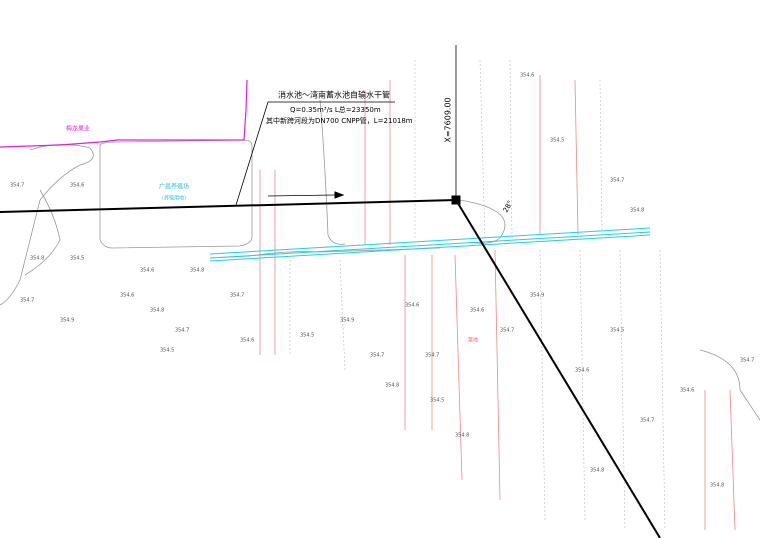 The height and width of the screenshot is (538, 760). Describe the element at coordinates (473, 340) in the screenshot. I see `area-label: 菜地` at that location.